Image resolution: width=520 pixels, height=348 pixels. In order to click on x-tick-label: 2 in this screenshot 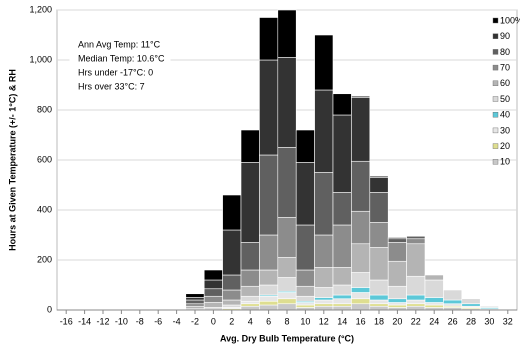, I will do `click(231, 321)`.